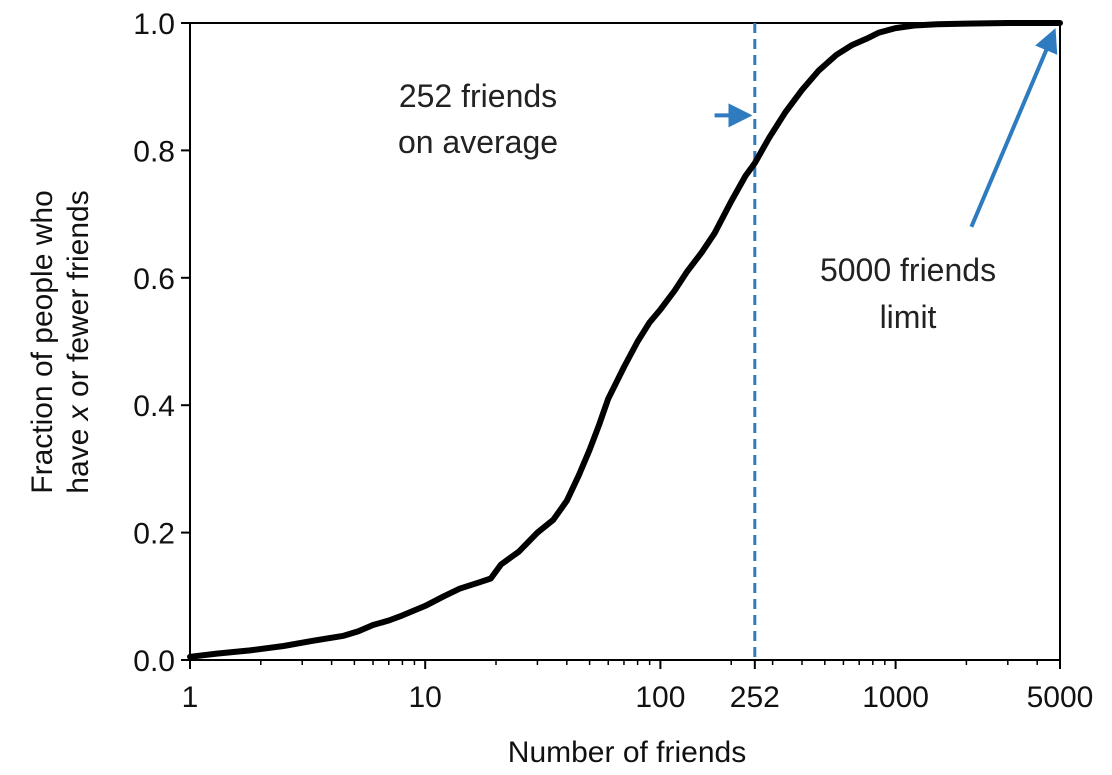 This screenshot has width=1112, height=775. I want to click on annotation-average-line1: 252 friends, so click(478, 96).